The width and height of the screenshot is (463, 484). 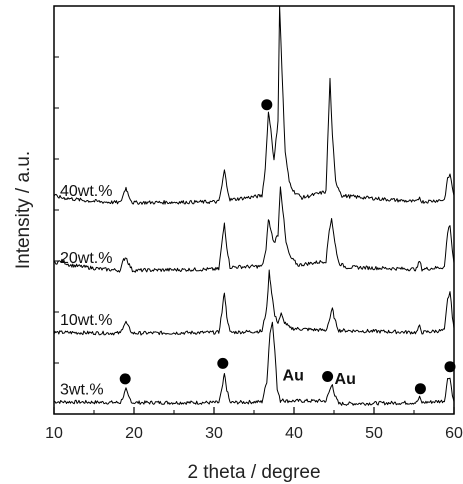 I want to click on x-tick-label: 40, so click(x=294, y=433).